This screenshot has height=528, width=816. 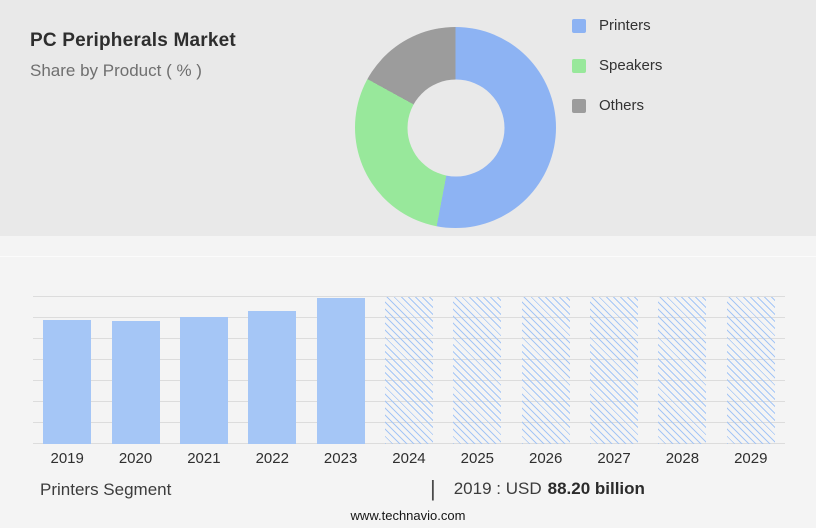 I want to click on x-label-2019: 2019, so click(x=67, y=458).